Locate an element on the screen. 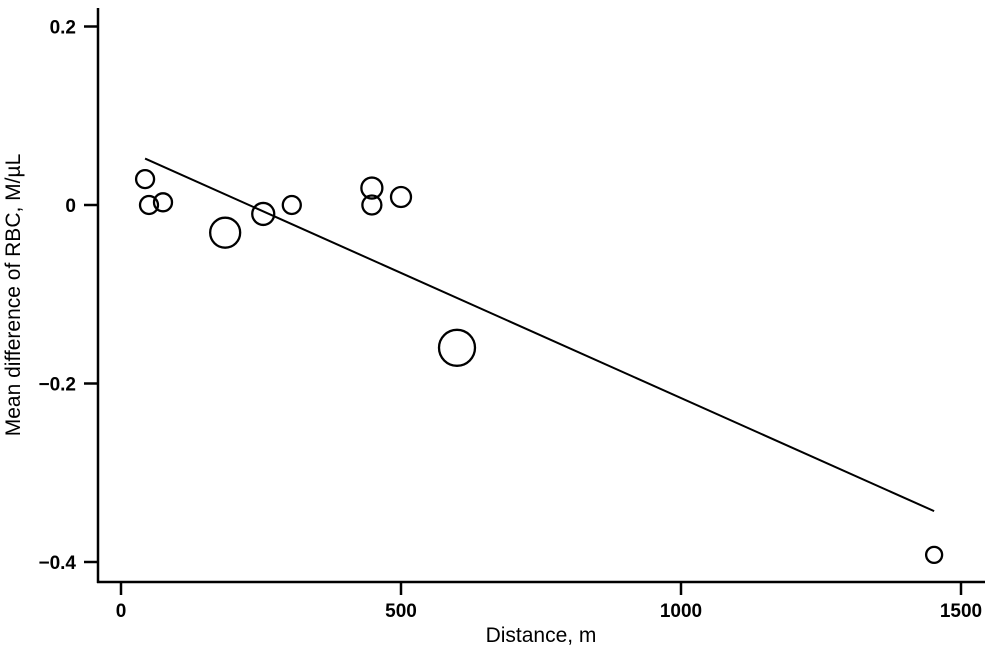  y-axis-title: Mean difference of RBC, M/µL is located at coordinates (13, 295).